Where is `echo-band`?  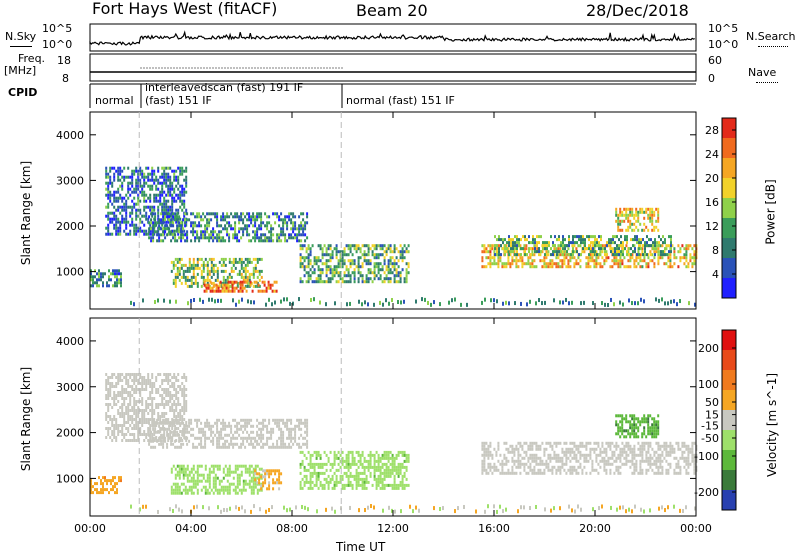
echo-band is located at coordinates (106, 278).